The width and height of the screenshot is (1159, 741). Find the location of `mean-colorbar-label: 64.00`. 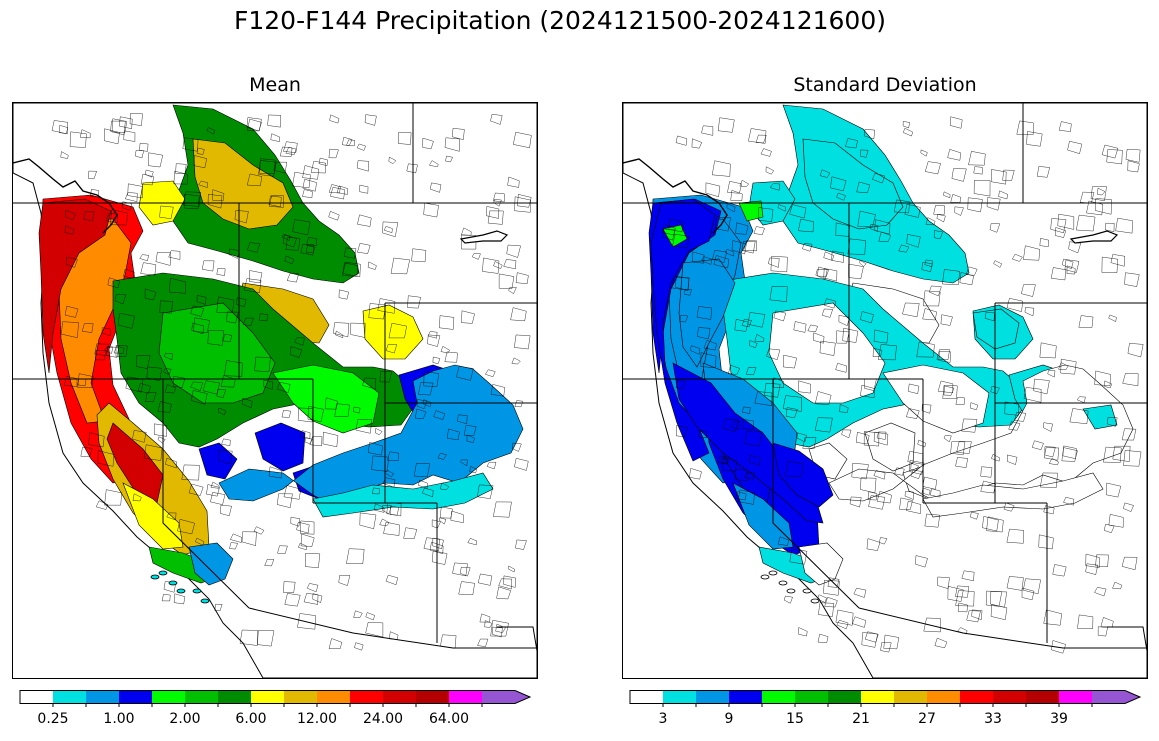

mean-colorbar-label: 64.00 is located at coordinates (449, 719).